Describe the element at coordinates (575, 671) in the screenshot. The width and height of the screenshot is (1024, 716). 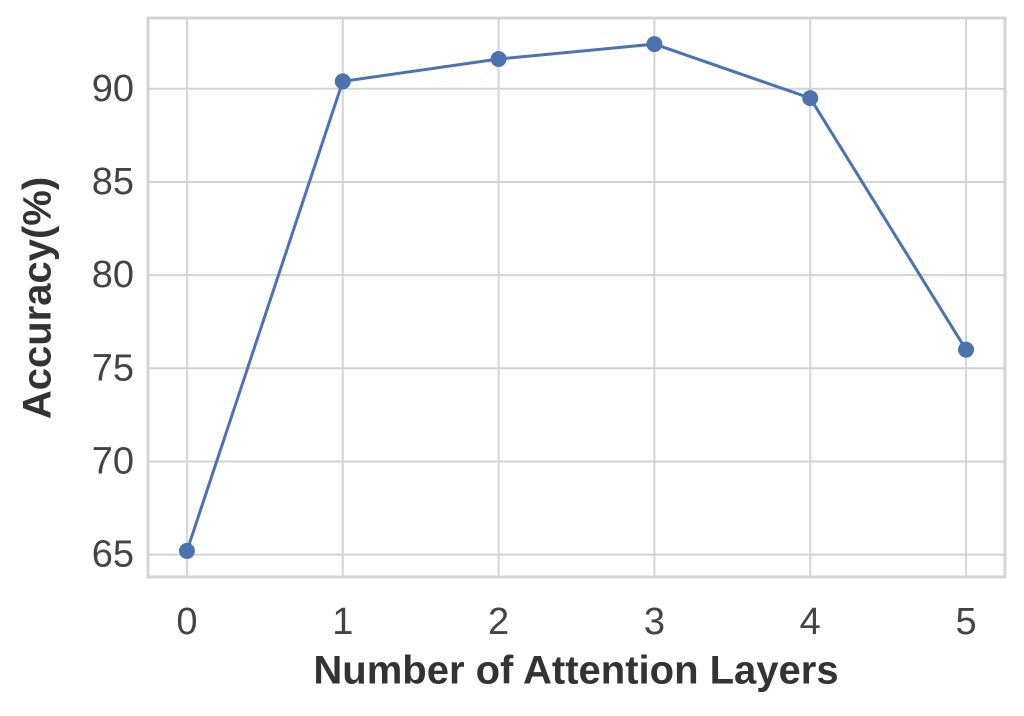
I see `x-axis-label: Number of Attention Layers` at that location.